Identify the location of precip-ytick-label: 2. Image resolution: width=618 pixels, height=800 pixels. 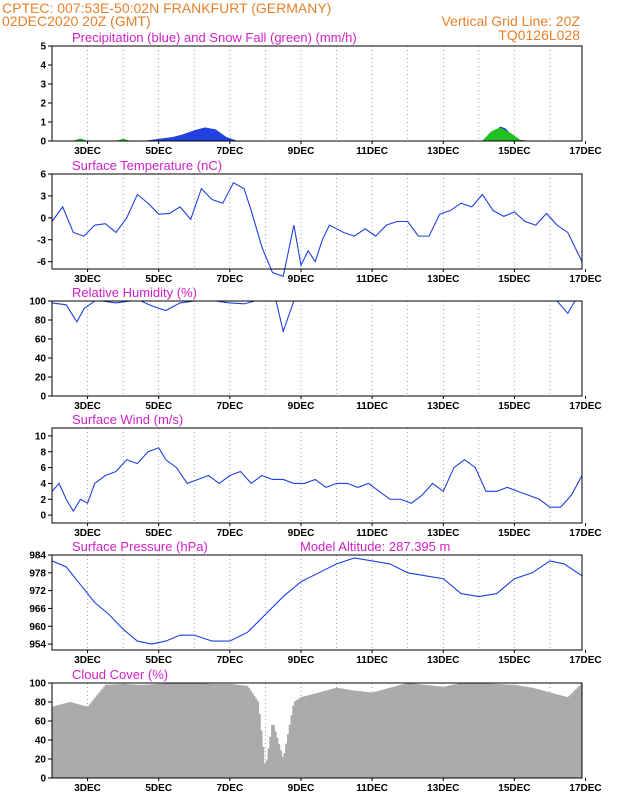
(43, 104).